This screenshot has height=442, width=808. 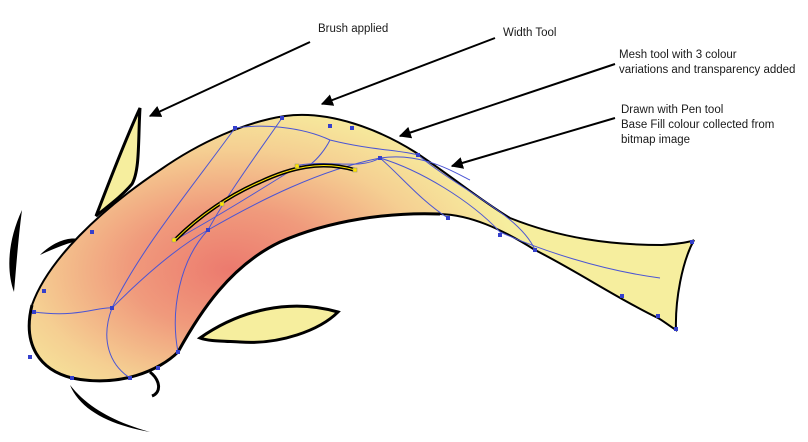 I want to click on dorsal-fin, so click(x=118, y=162).